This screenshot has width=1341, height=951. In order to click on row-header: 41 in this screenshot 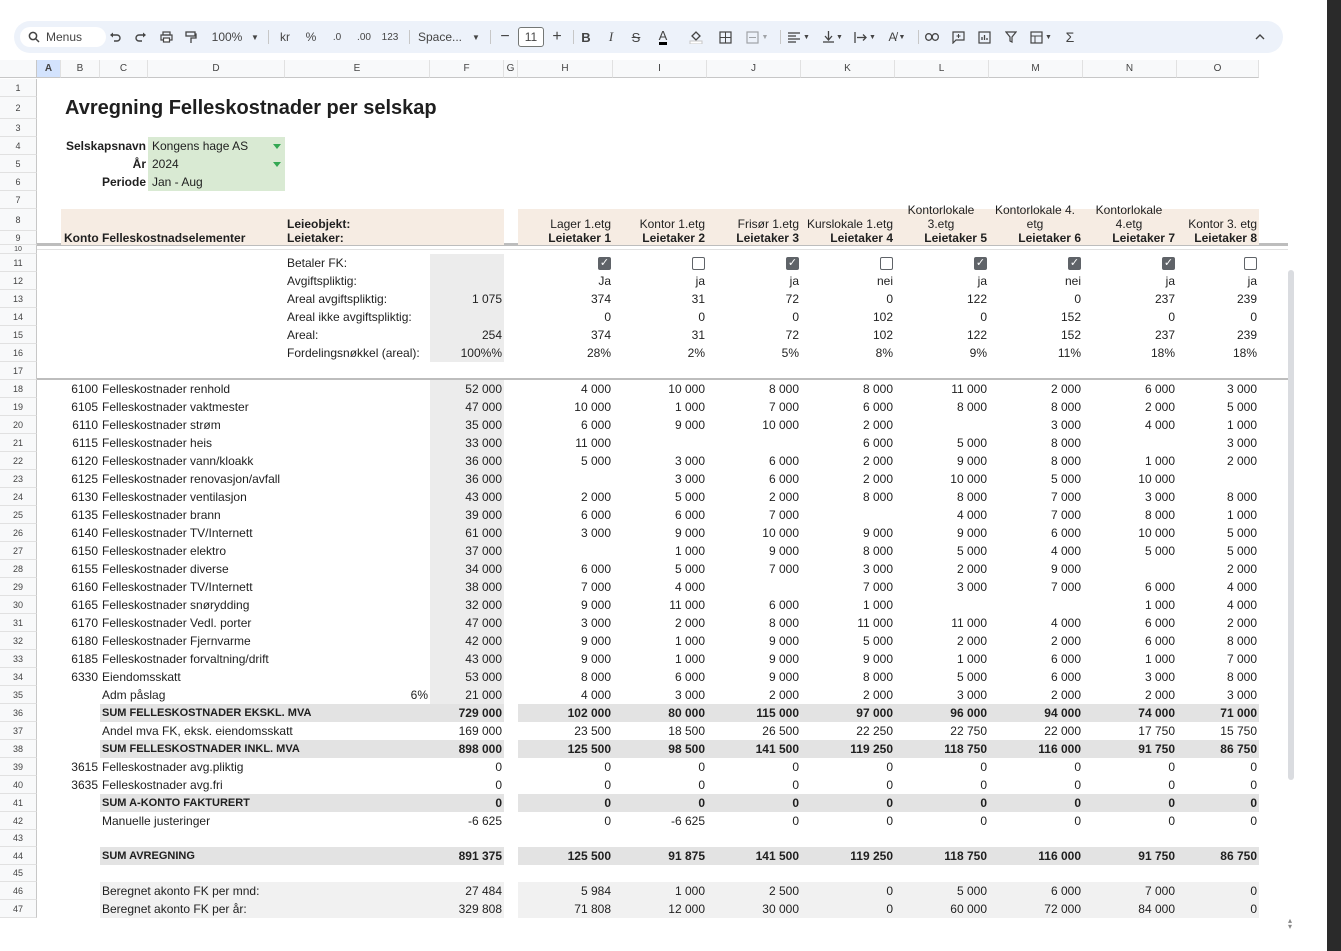, I will do `click(18, 803)`.